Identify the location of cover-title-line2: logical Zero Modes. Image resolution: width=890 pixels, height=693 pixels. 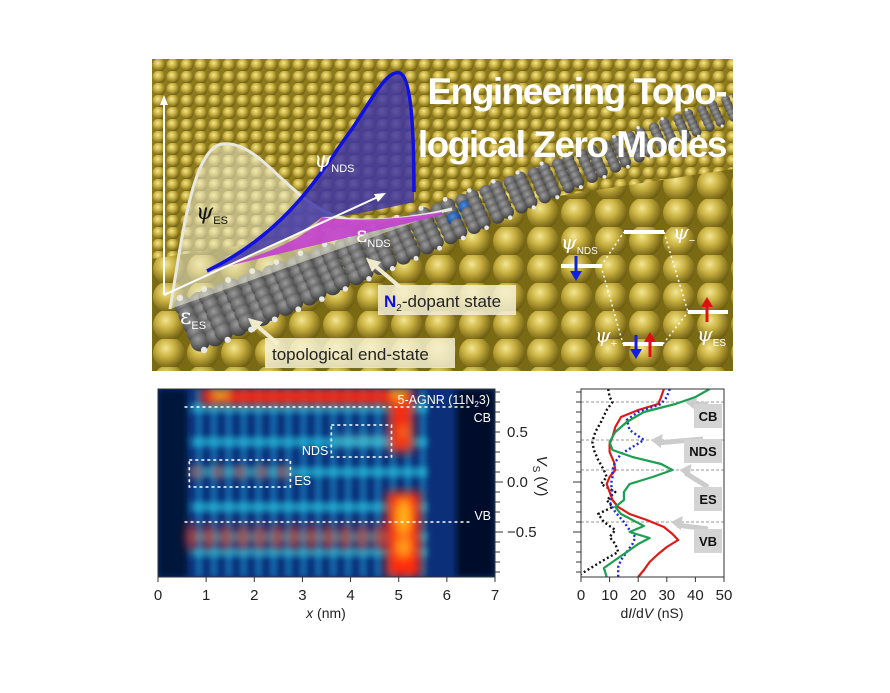
(572, 144).